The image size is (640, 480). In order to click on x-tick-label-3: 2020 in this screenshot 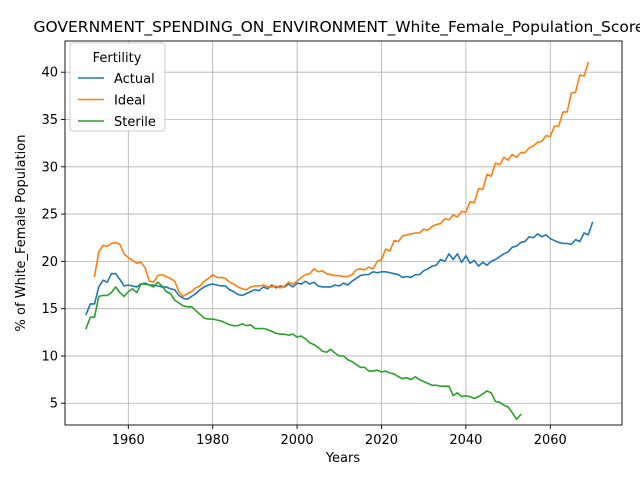, I will do `click(381, 440)`.